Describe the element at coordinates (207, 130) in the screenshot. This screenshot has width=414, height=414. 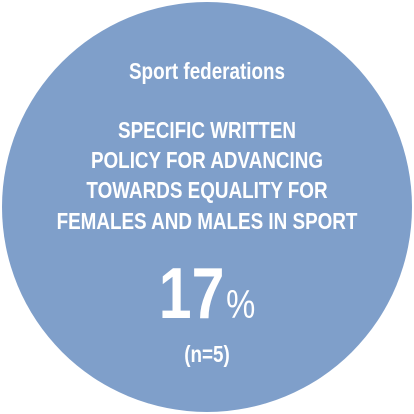
I see `heading-line: SPECIFIC WRITTEN` at that location.